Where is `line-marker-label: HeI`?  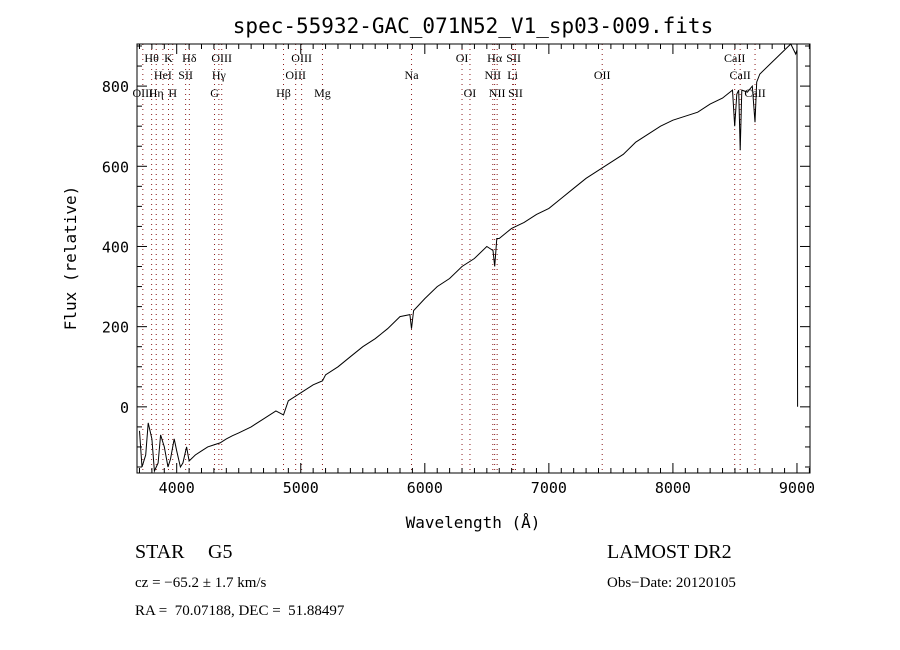
line-marker-label: HeI is located at coordinates (163, 75).